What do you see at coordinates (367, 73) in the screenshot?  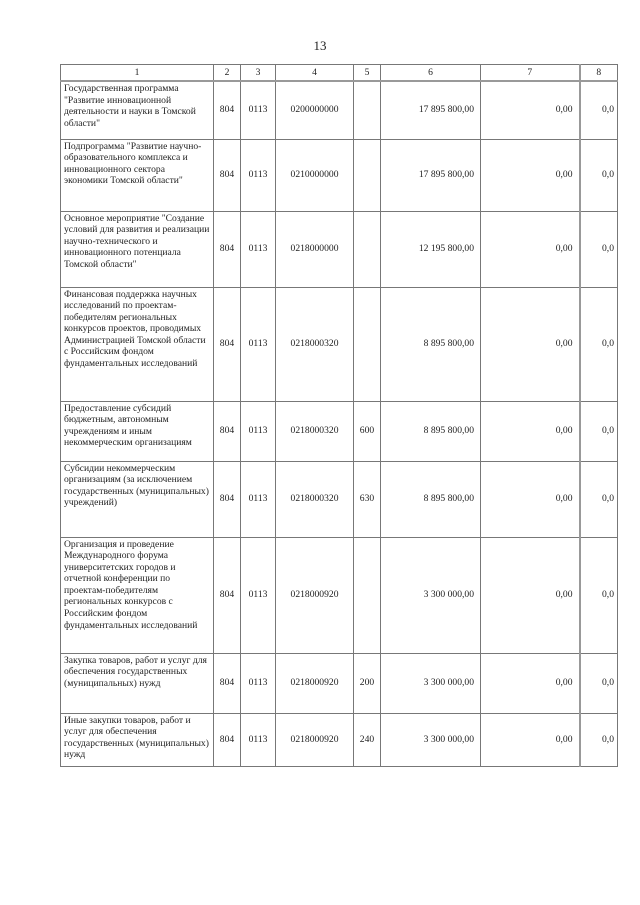 I see `column-header: 5` at bounding box center [367, 73].